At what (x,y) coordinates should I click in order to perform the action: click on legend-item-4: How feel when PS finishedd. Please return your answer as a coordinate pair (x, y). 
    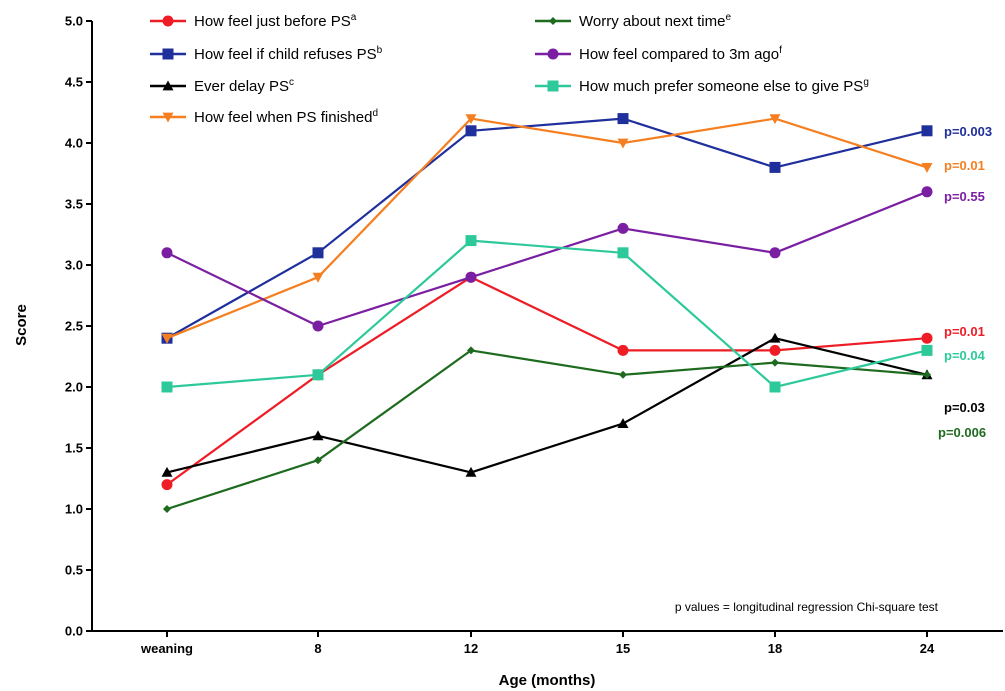
    Looking at the image, I should click on (264, 117).